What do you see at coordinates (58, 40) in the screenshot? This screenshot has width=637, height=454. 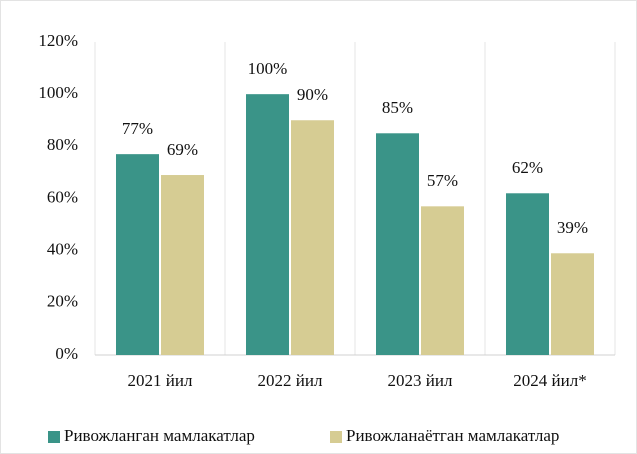 I see `y-tick-label: 120%` at bounding box center [58, 40].